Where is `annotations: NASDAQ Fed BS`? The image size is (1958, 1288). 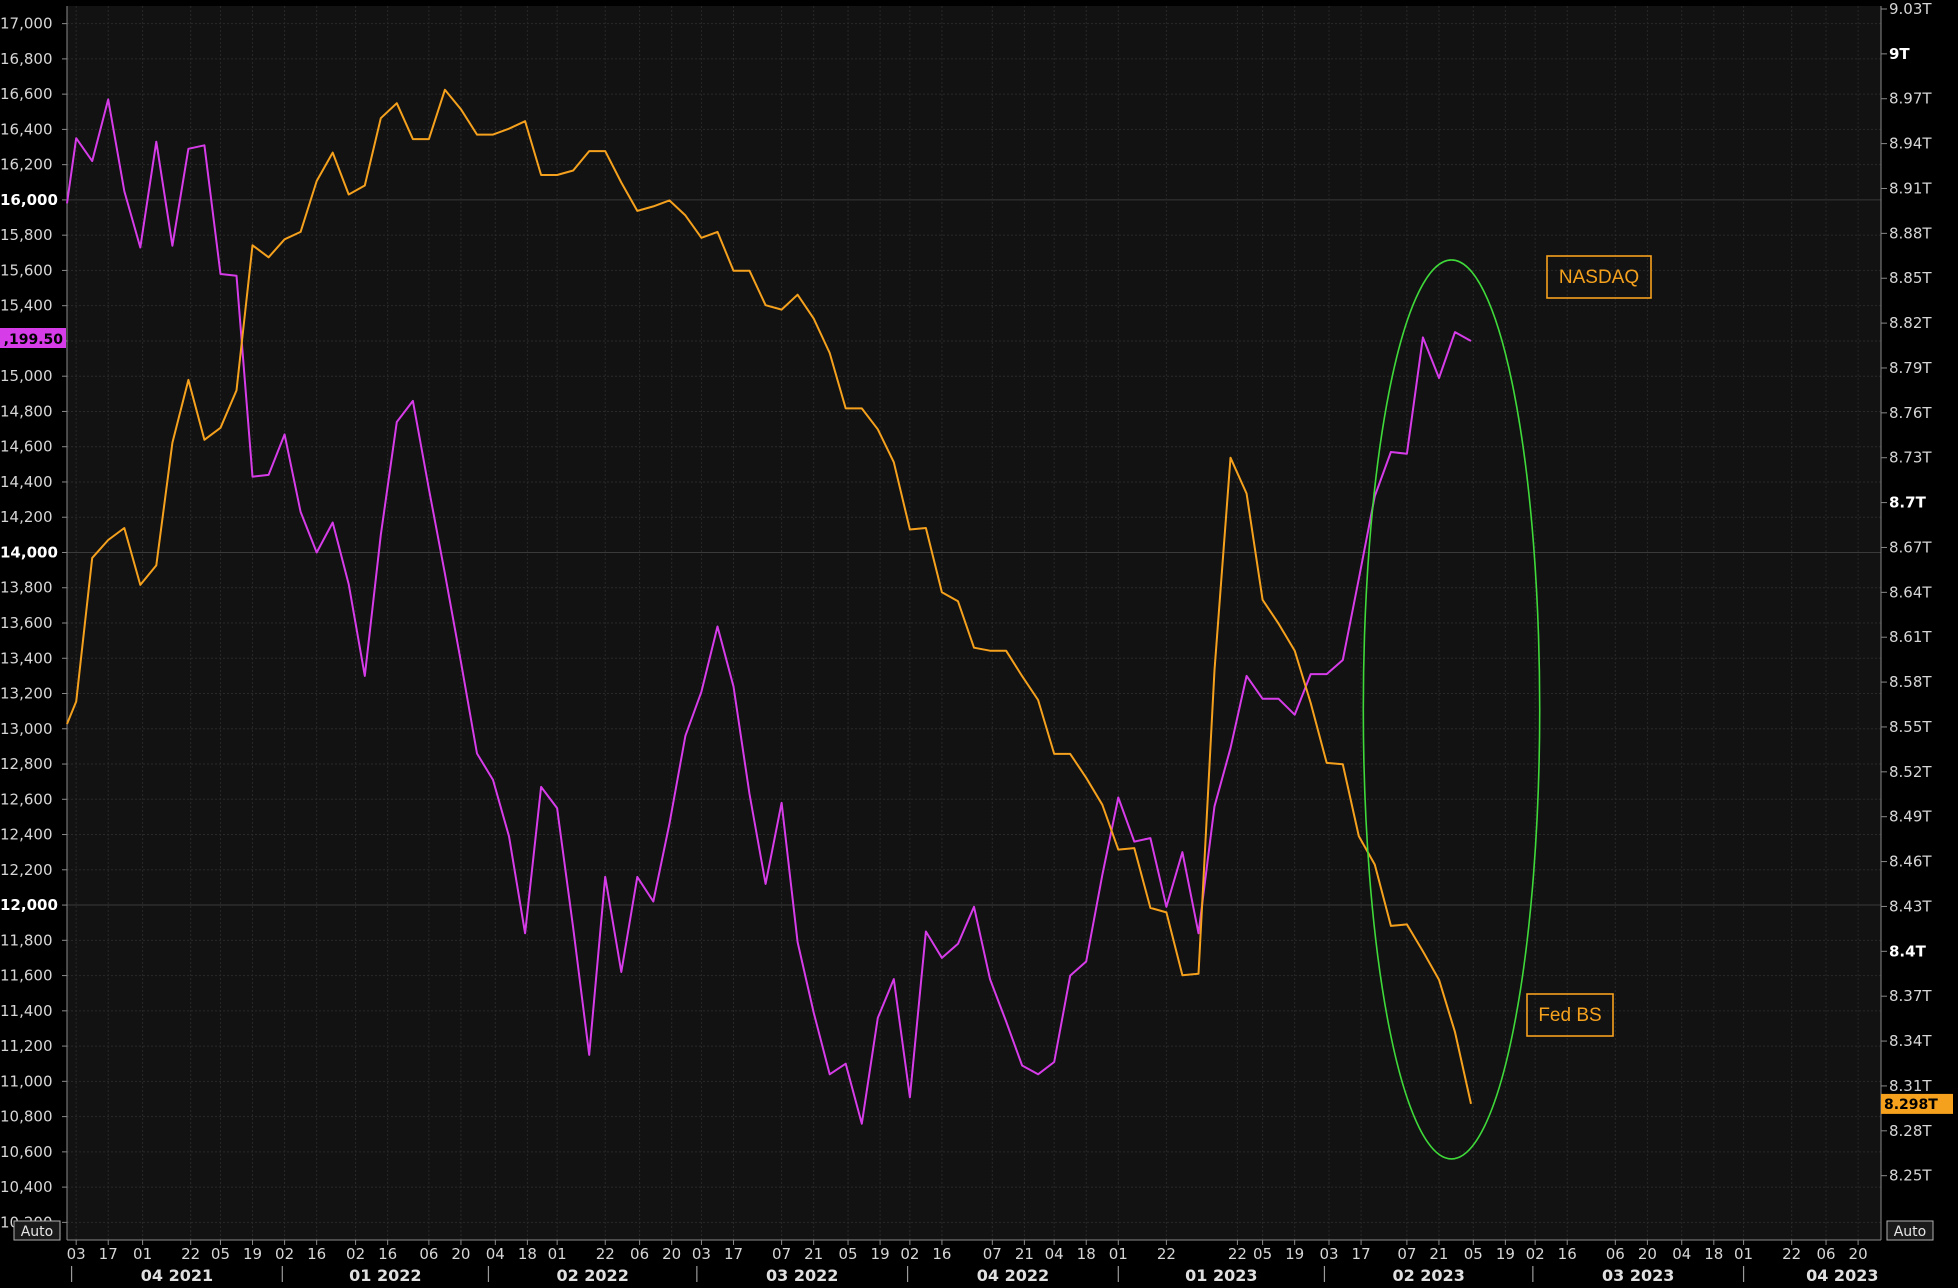
annotations: NASDAQ Fed BS is located at coordinates (1507, 707).